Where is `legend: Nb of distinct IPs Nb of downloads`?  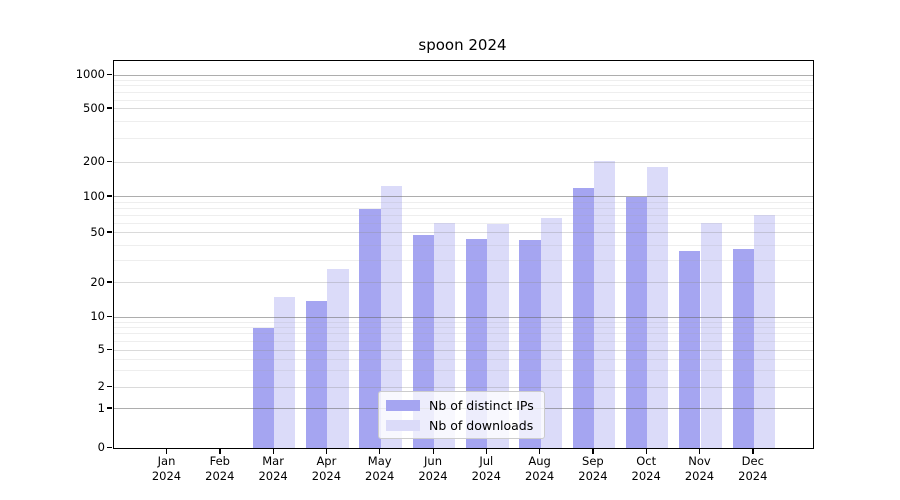 legend: Nb of distinct IPs Nb of downloads is located at coordinates (461, 415).